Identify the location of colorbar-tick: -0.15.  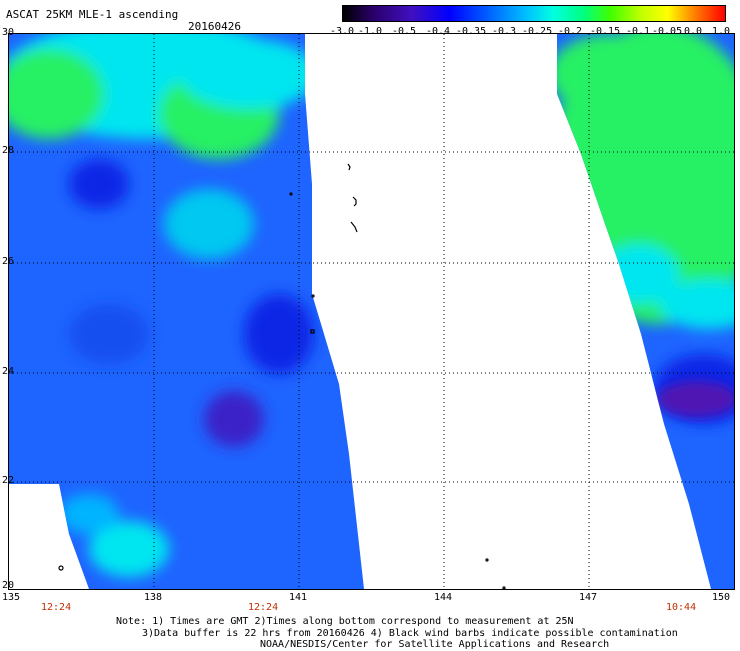
(605, 31).